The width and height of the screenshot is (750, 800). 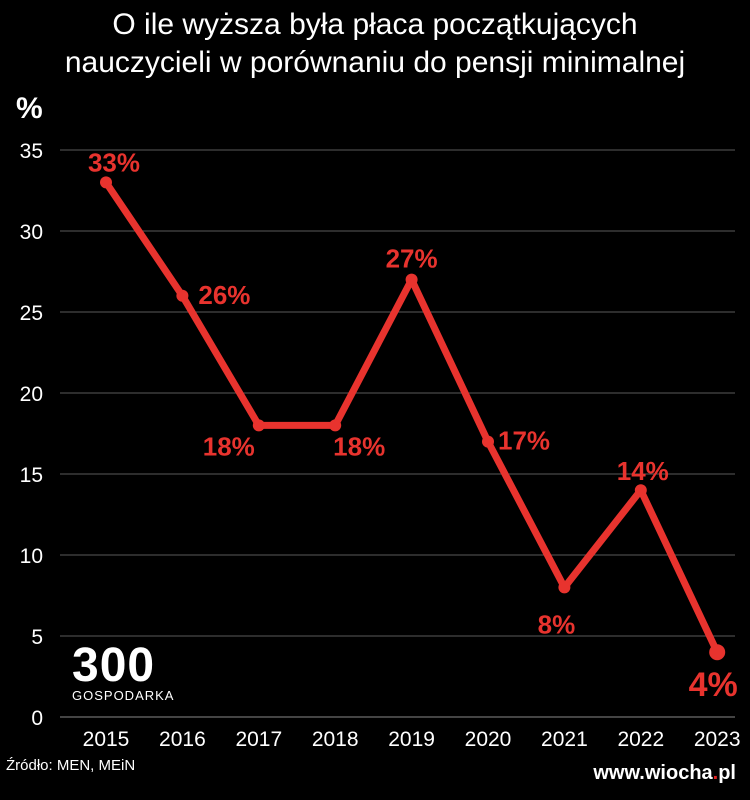 I want to click on chart-title-line-1: O ile wyższa była płaca początkujących, so click(x=375, y=24).